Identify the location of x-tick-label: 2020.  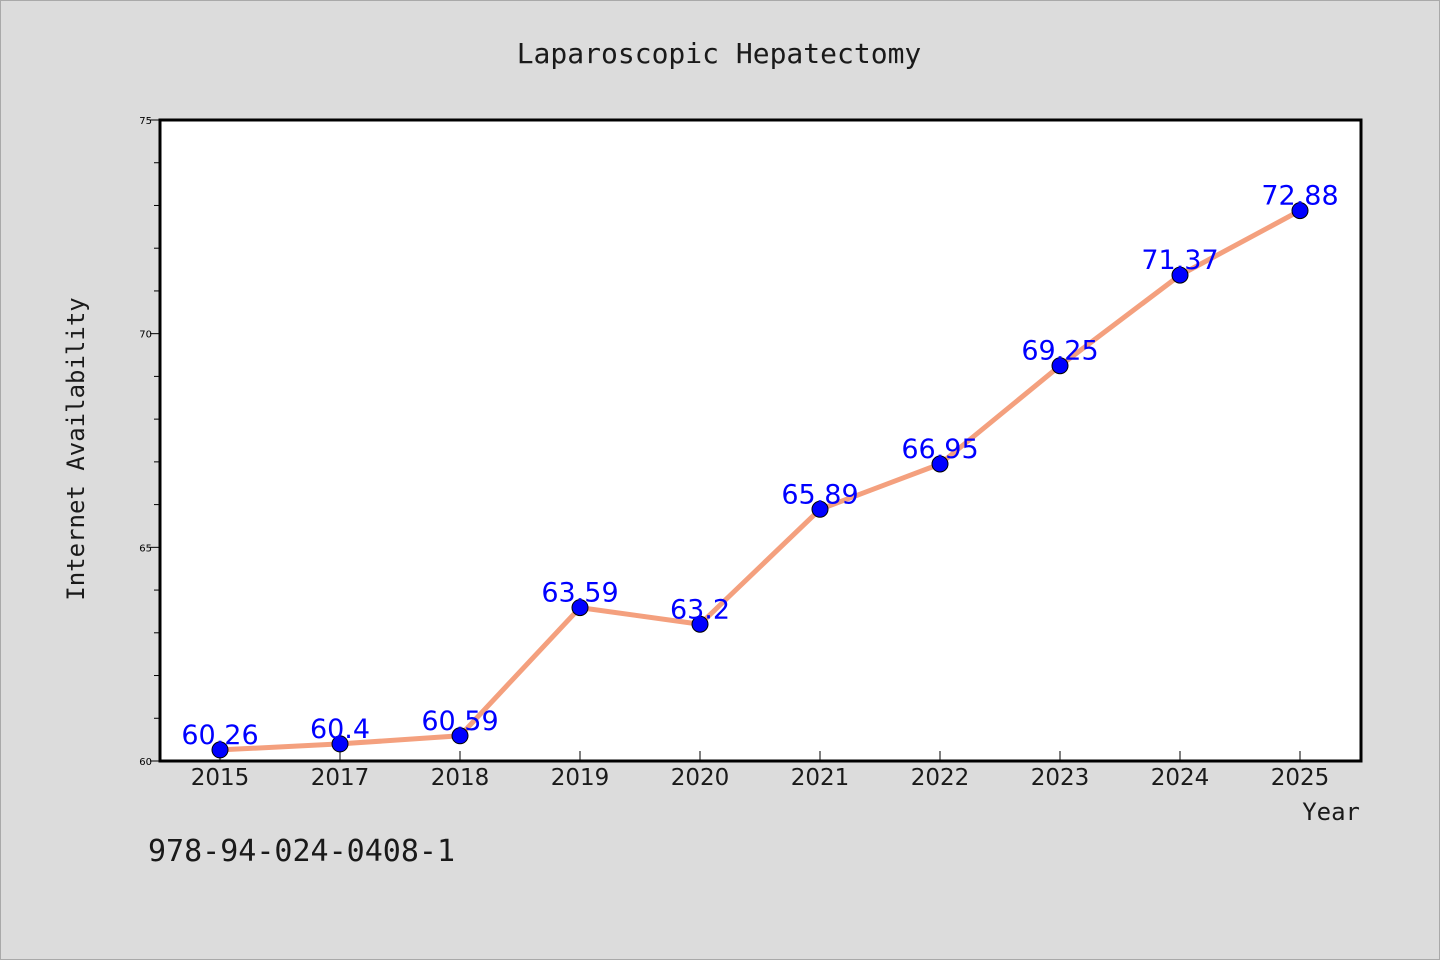
(700, 778).